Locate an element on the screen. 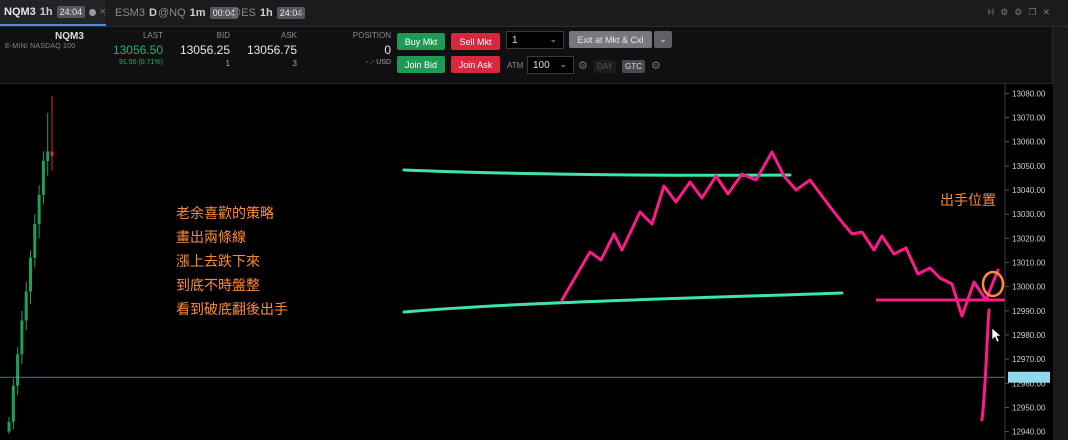 Image resolution: width=1068 pixels, height=440 pixels. unsaved-dot-icon is located at coordinates (92, 12).